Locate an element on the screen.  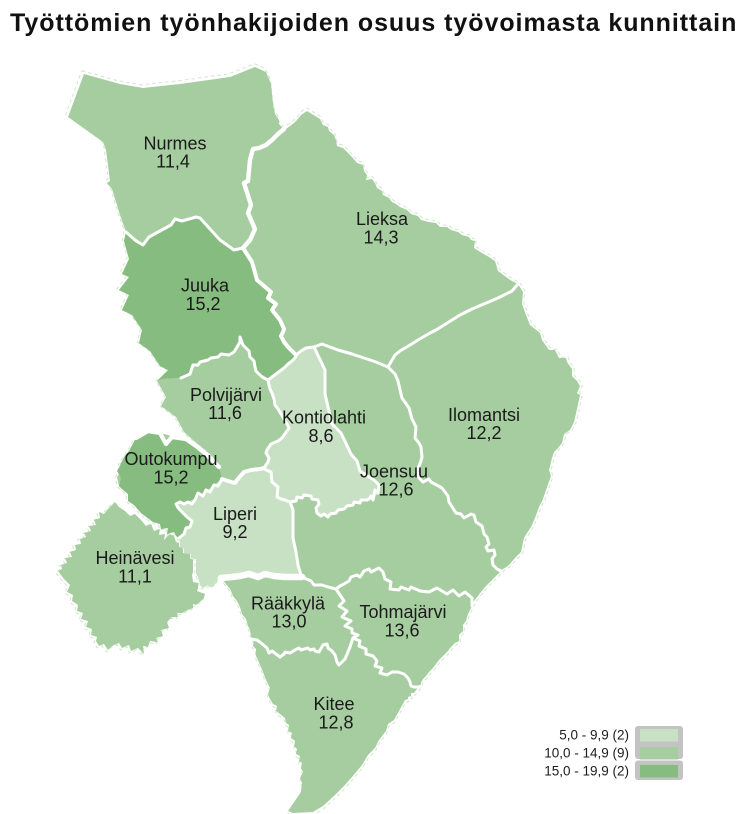
svg-text: 15,0 - 19,9 (2) is located at coordinates (586, 771).